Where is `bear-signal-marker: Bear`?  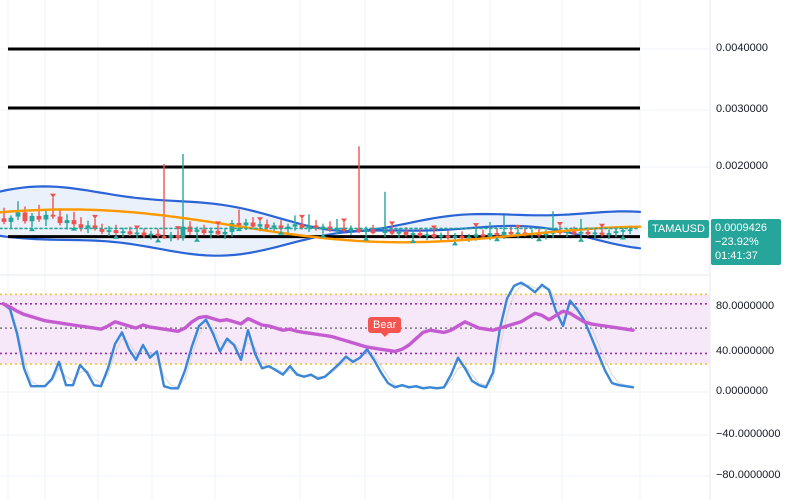 bear-signal-marker: Bear is located at coordinates (385, 327).